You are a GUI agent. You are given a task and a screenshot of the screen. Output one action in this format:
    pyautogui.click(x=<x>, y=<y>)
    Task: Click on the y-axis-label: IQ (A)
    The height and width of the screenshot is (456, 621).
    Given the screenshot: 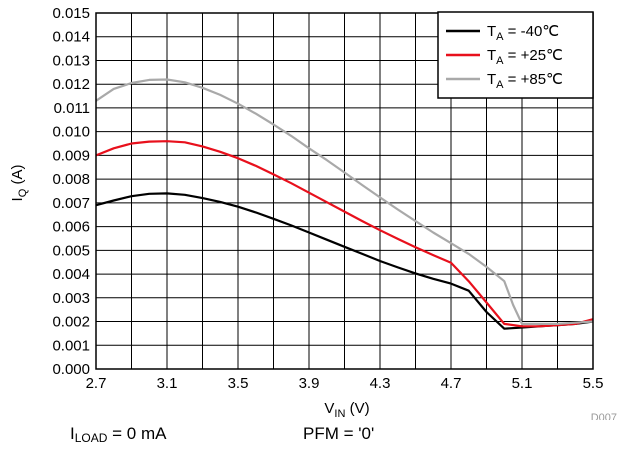 What is the action you would take?
    pyautogui.click(x=19, y=183)
    